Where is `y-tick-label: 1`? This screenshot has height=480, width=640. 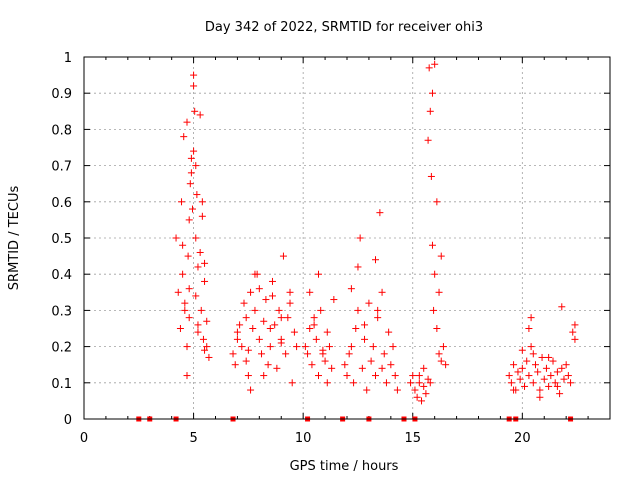 y-tick-label: 1 is located at coordinates (68, 58).